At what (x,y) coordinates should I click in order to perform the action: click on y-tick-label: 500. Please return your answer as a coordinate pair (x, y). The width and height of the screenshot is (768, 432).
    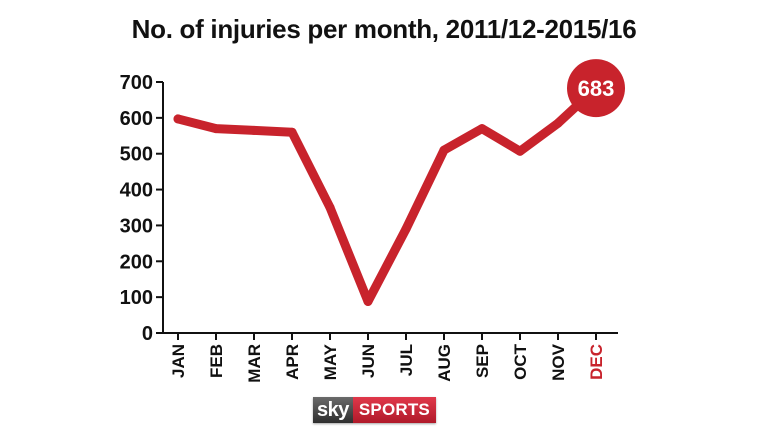
    Looking at the image, I should click on (136, 155).